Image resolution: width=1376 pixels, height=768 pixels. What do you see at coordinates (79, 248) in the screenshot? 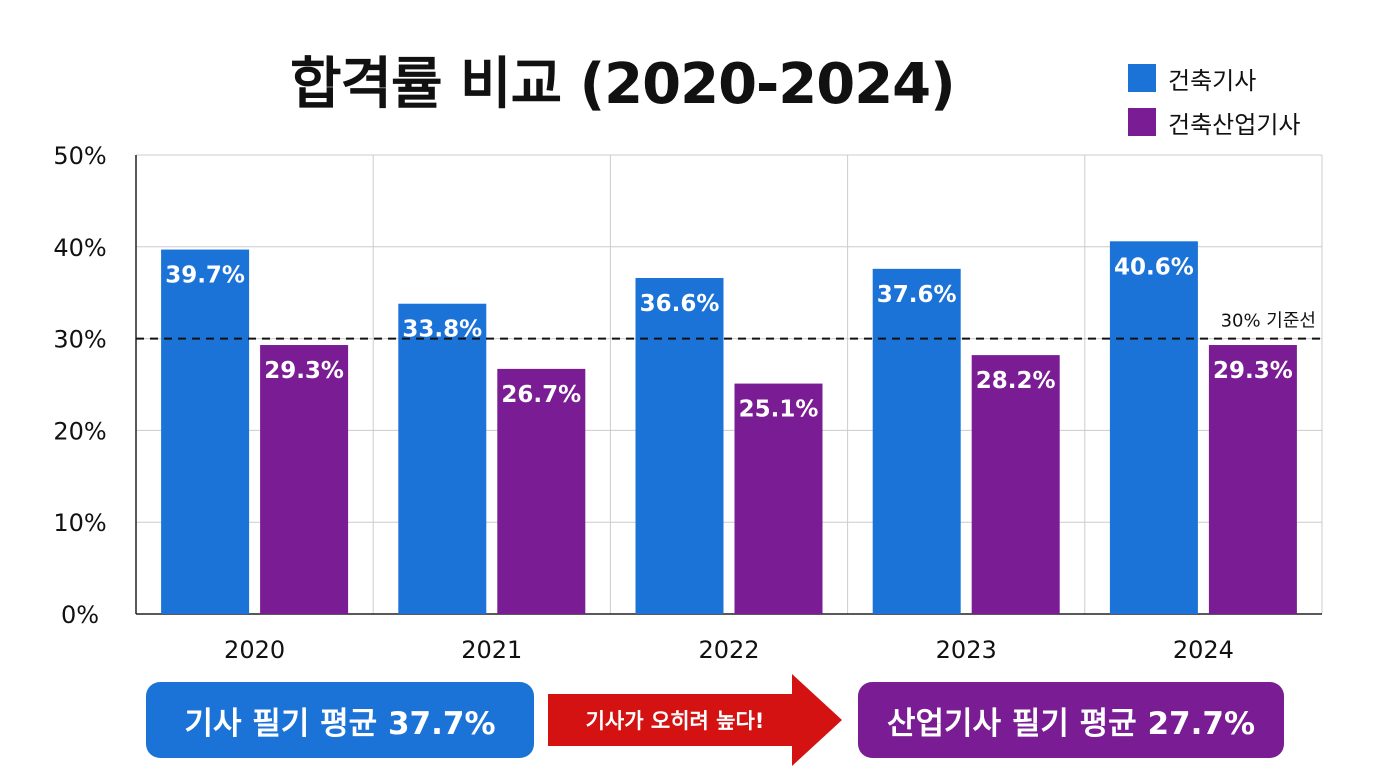
I see `y-tick-label: 40%` at bounding box center [79, 248].